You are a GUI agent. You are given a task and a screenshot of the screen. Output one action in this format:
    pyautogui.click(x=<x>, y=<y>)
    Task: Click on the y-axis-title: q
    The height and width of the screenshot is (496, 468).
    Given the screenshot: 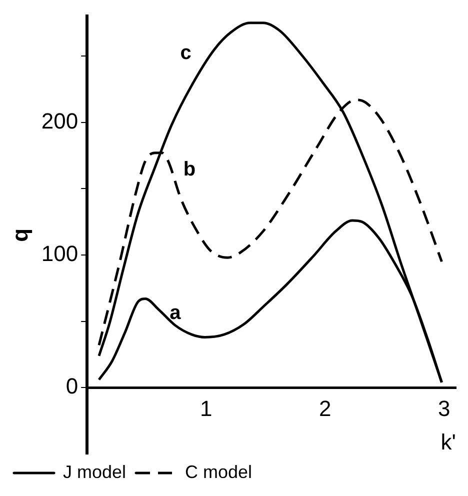 What is the action you would take?
    pyautogui.click(x=19, y=235)
    